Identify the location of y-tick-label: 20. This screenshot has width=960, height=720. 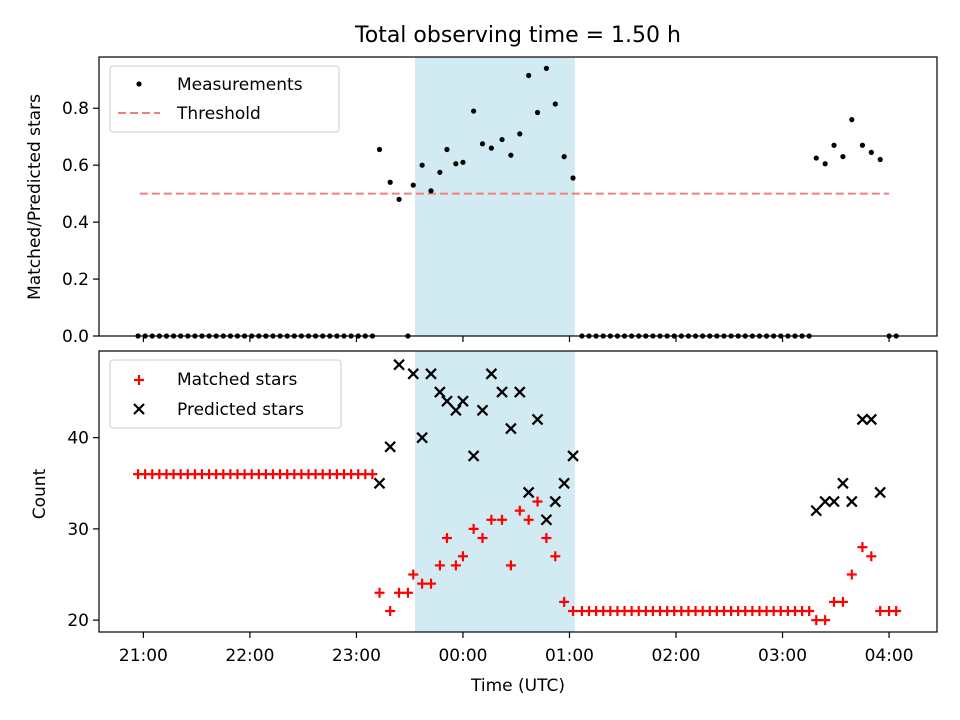
(78, 621).